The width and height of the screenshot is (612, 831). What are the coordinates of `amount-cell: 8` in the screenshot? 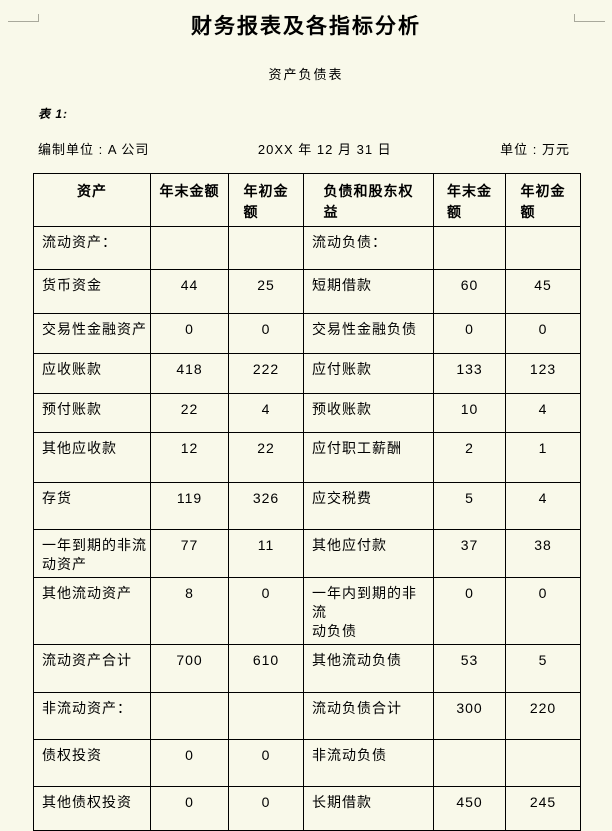 It's located at (189, 611).